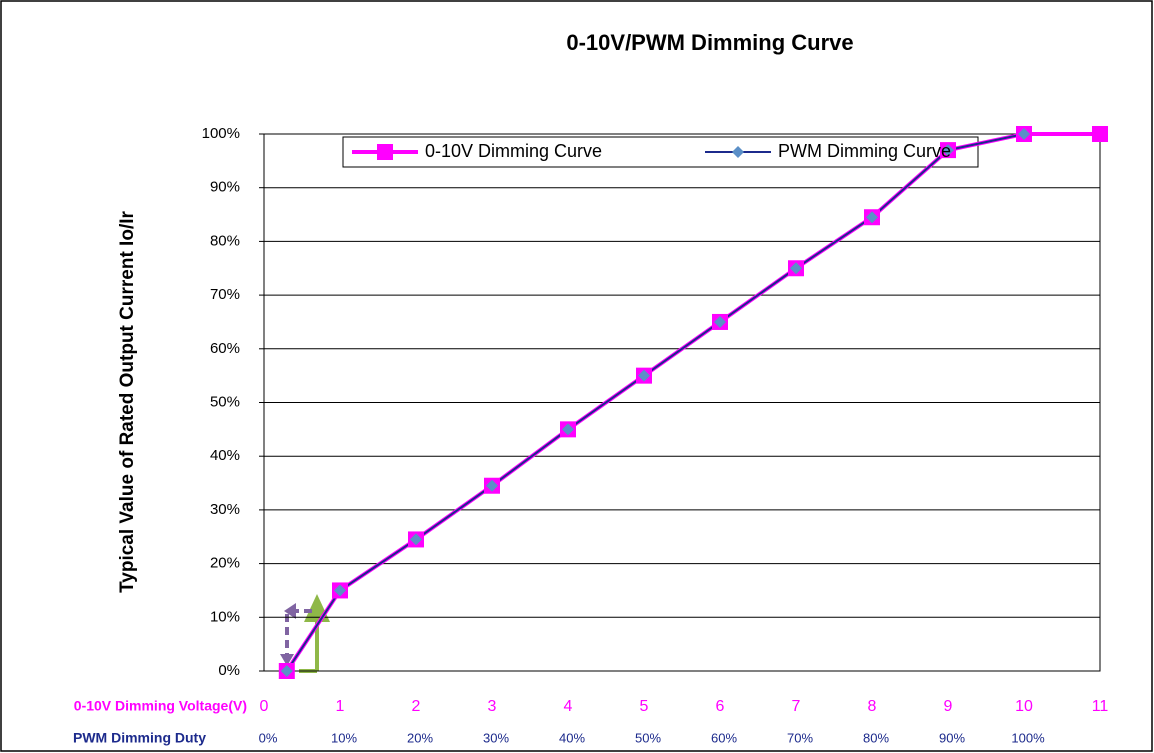 This screenshot has width=1154, height=753. I want to click on y-tick-label: 90%, so click(225, 187).